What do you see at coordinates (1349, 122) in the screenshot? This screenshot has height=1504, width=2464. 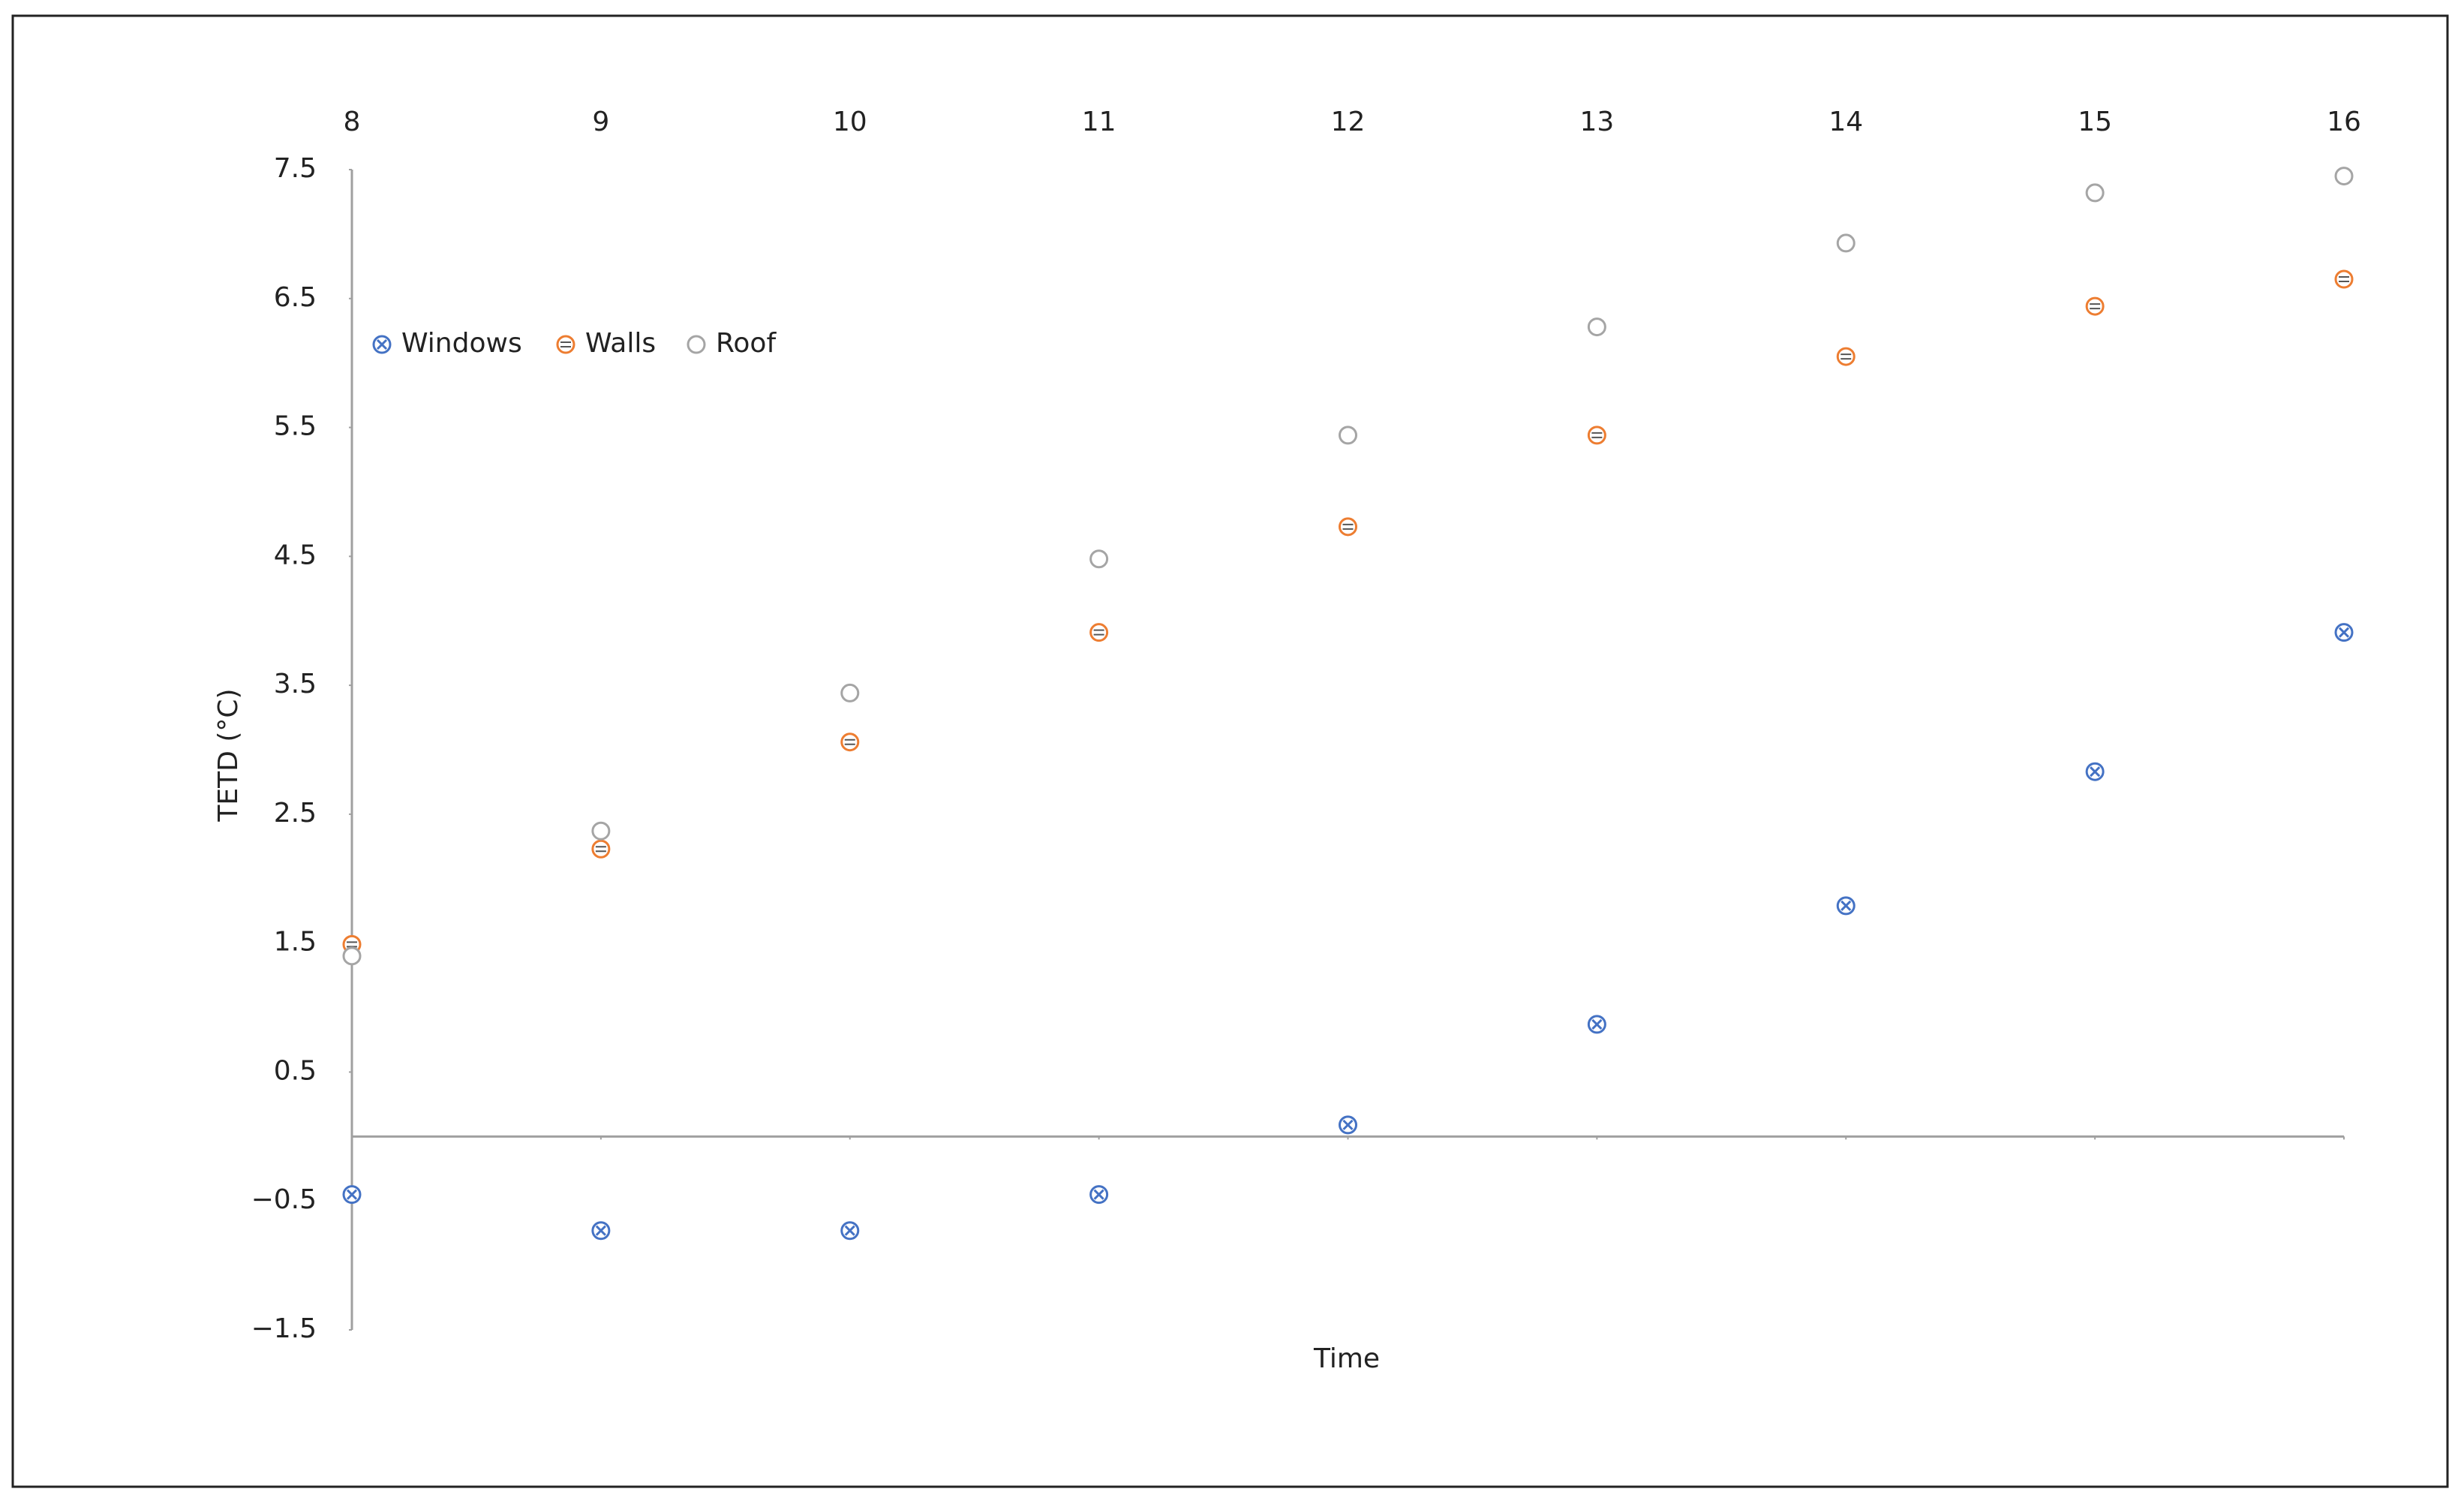 I see `x-tick-label: 12` at bounding box center [1349, 122].